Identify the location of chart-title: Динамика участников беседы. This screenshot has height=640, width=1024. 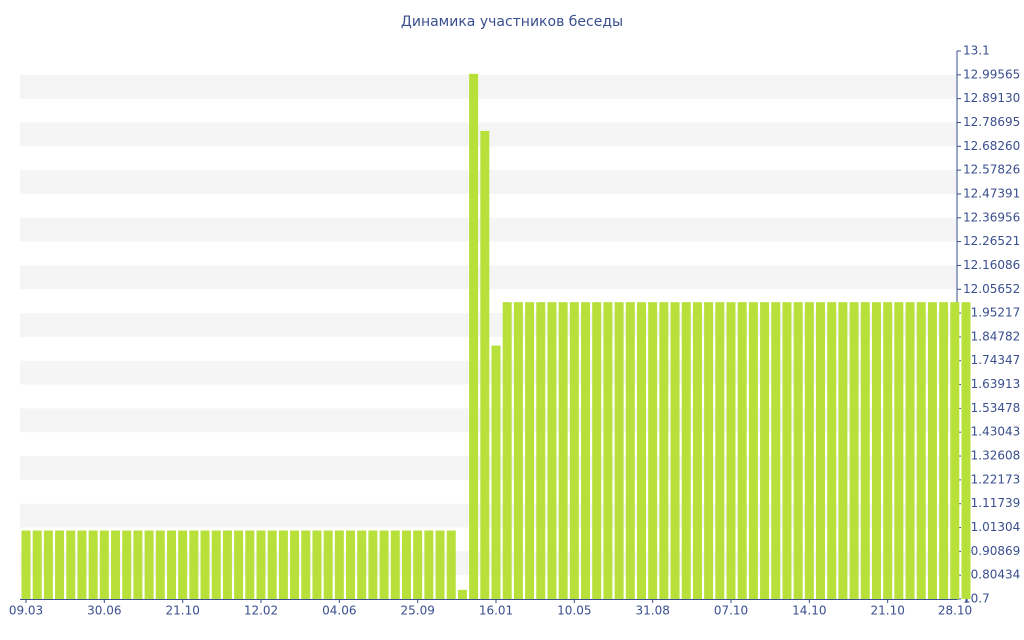
(512, 22).